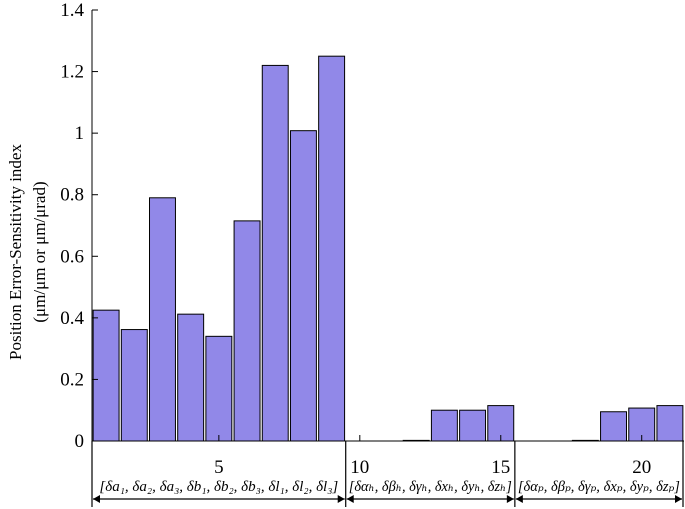 The image size is (685, 509). Describe the element at coordinates (72, 379) in the screenshot. I see `y-tick-label-1: 0.2` at that location.